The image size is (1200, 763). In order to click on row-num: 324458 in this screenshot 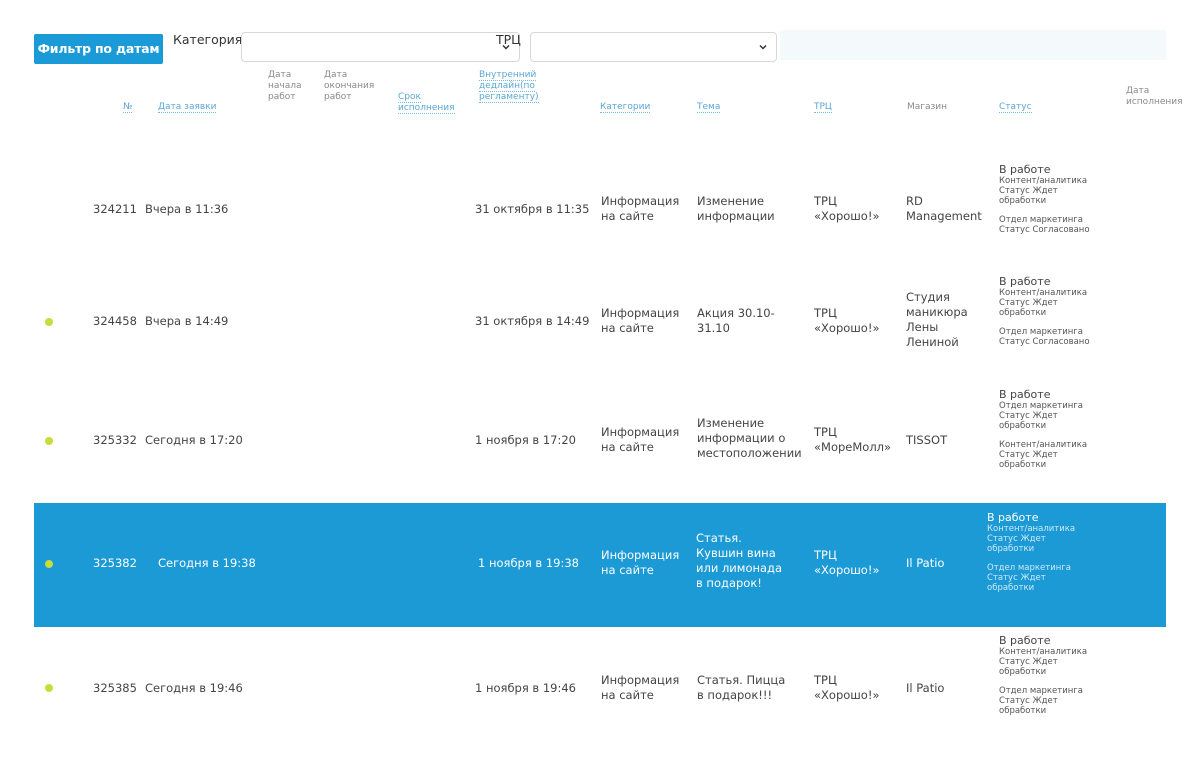, I will do `click(115, 321)`.